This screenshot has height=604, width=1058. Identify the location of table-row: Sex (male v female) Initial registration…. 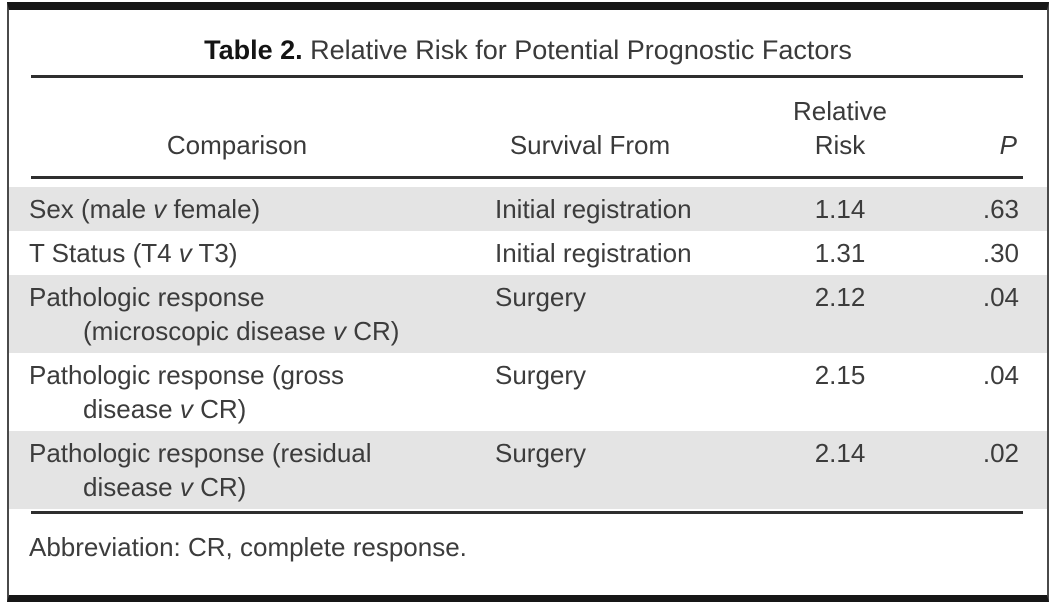
(528, 209).